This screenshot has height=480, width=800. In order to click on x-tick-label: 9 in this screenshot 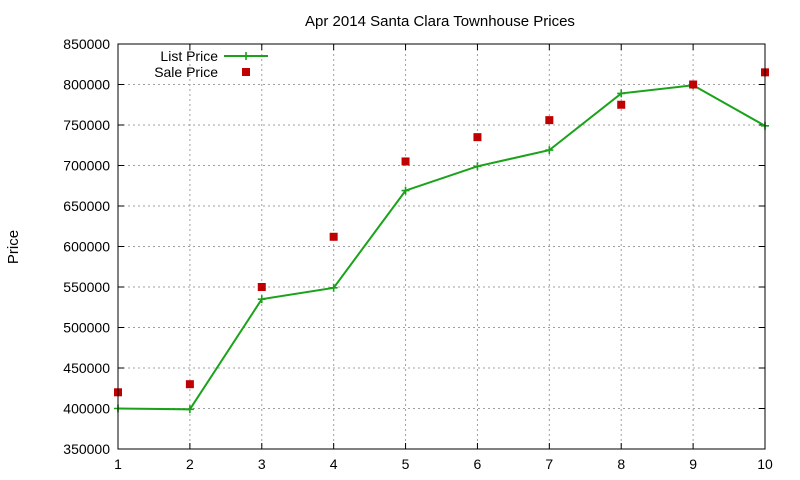, I will do `click(693, 464)`.